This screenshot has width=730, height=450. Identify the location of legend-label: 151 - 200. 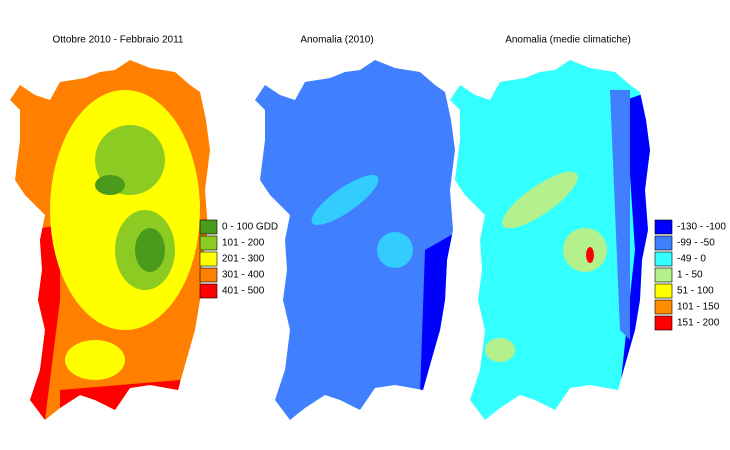
(698, 323).